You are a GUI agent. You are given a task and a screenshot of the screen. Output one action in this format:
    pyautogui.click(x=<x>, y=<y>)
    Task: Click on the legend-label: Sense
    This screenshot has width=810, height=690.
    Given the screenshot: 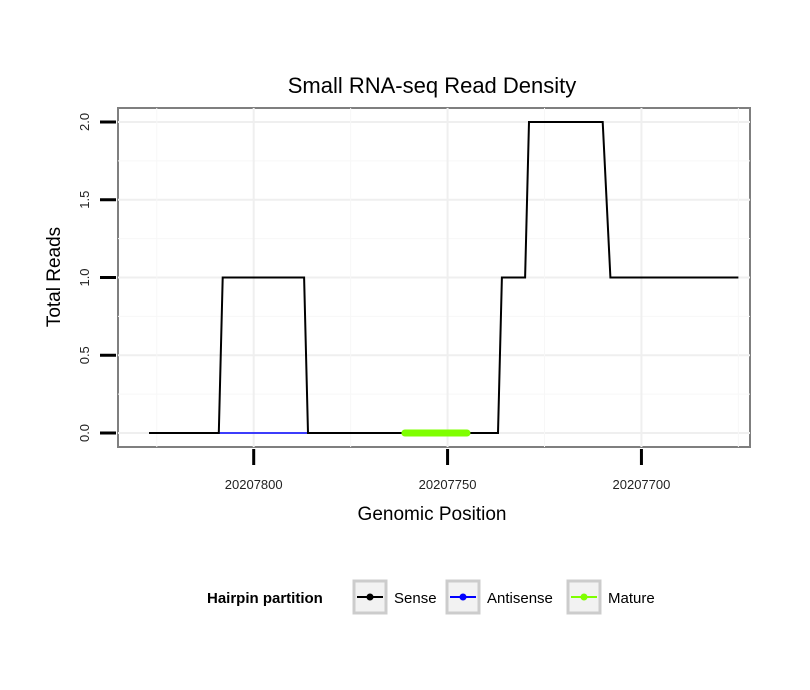 What is the action you would take?
    pyautogui.click(x=415, y=598)
    